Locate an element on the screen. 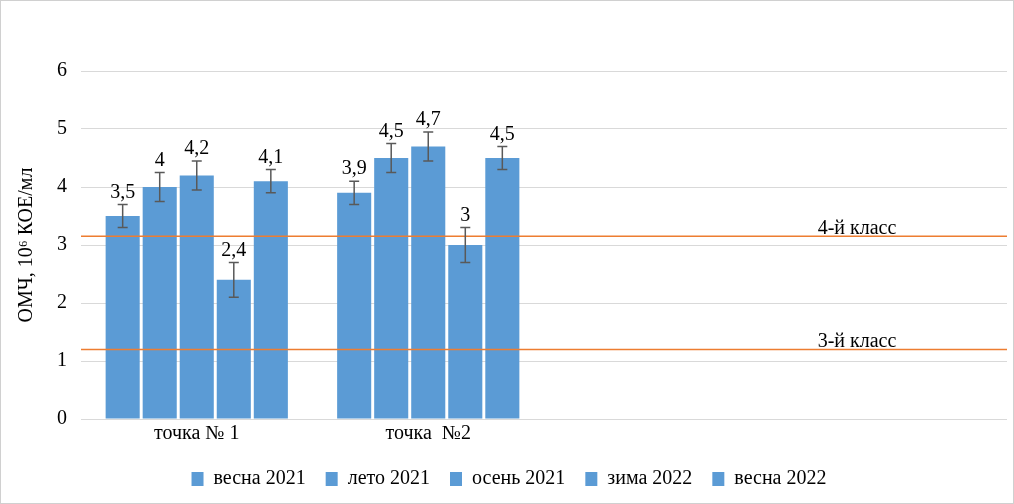 Image resolution: width=1014 pixels, height=504 pixels. legend-label: весна 2022 is located at coordinates (780, 477).